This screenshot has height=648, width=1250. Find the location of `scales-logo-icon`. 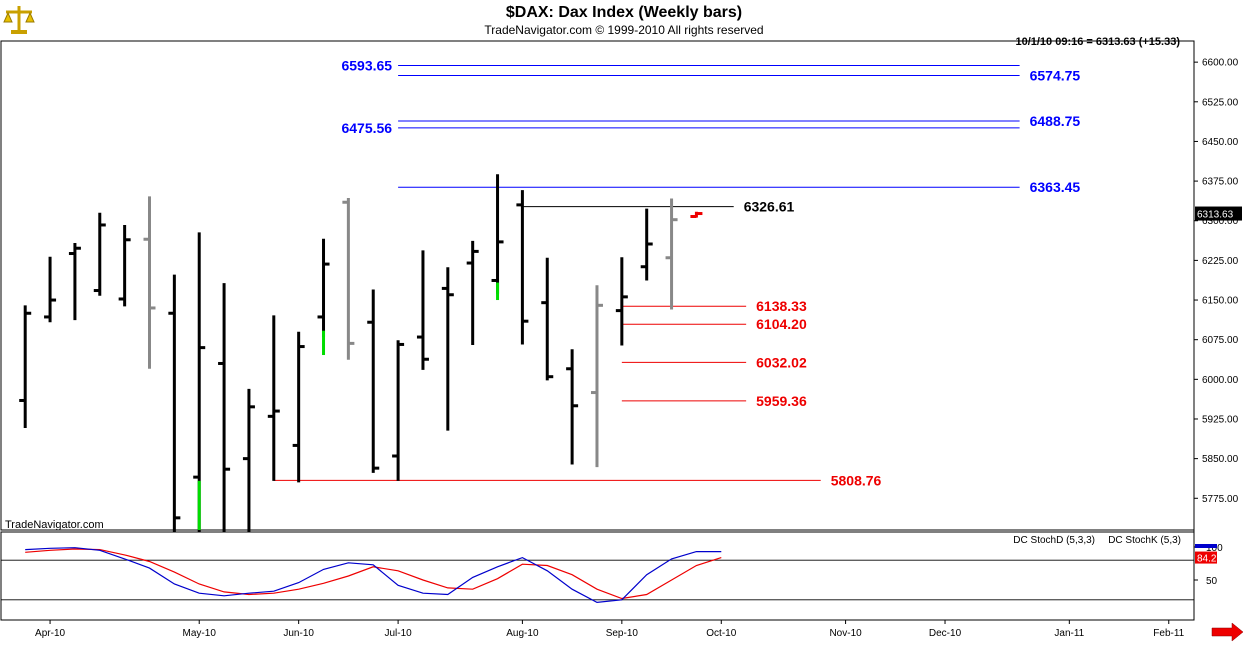

scales-logo-icon is located at coordinates (19, 19).